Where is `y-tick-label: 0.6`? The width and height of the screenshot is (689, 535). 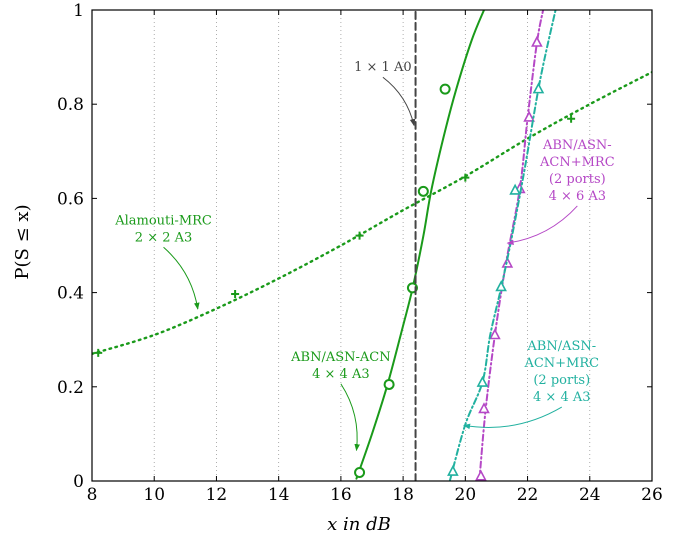 y-tick-label: 0.6 is located at coordinates (70, 199).